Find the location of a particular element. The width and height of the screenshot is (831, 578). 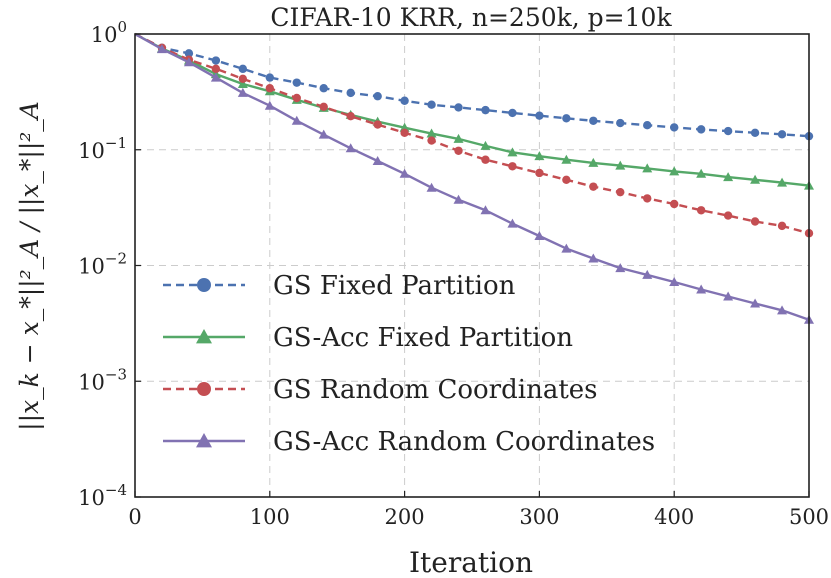

y-axis-label-text: ||x_k − x_*||²_A / ||x_*||²_A is located at coordinates (30, 266).